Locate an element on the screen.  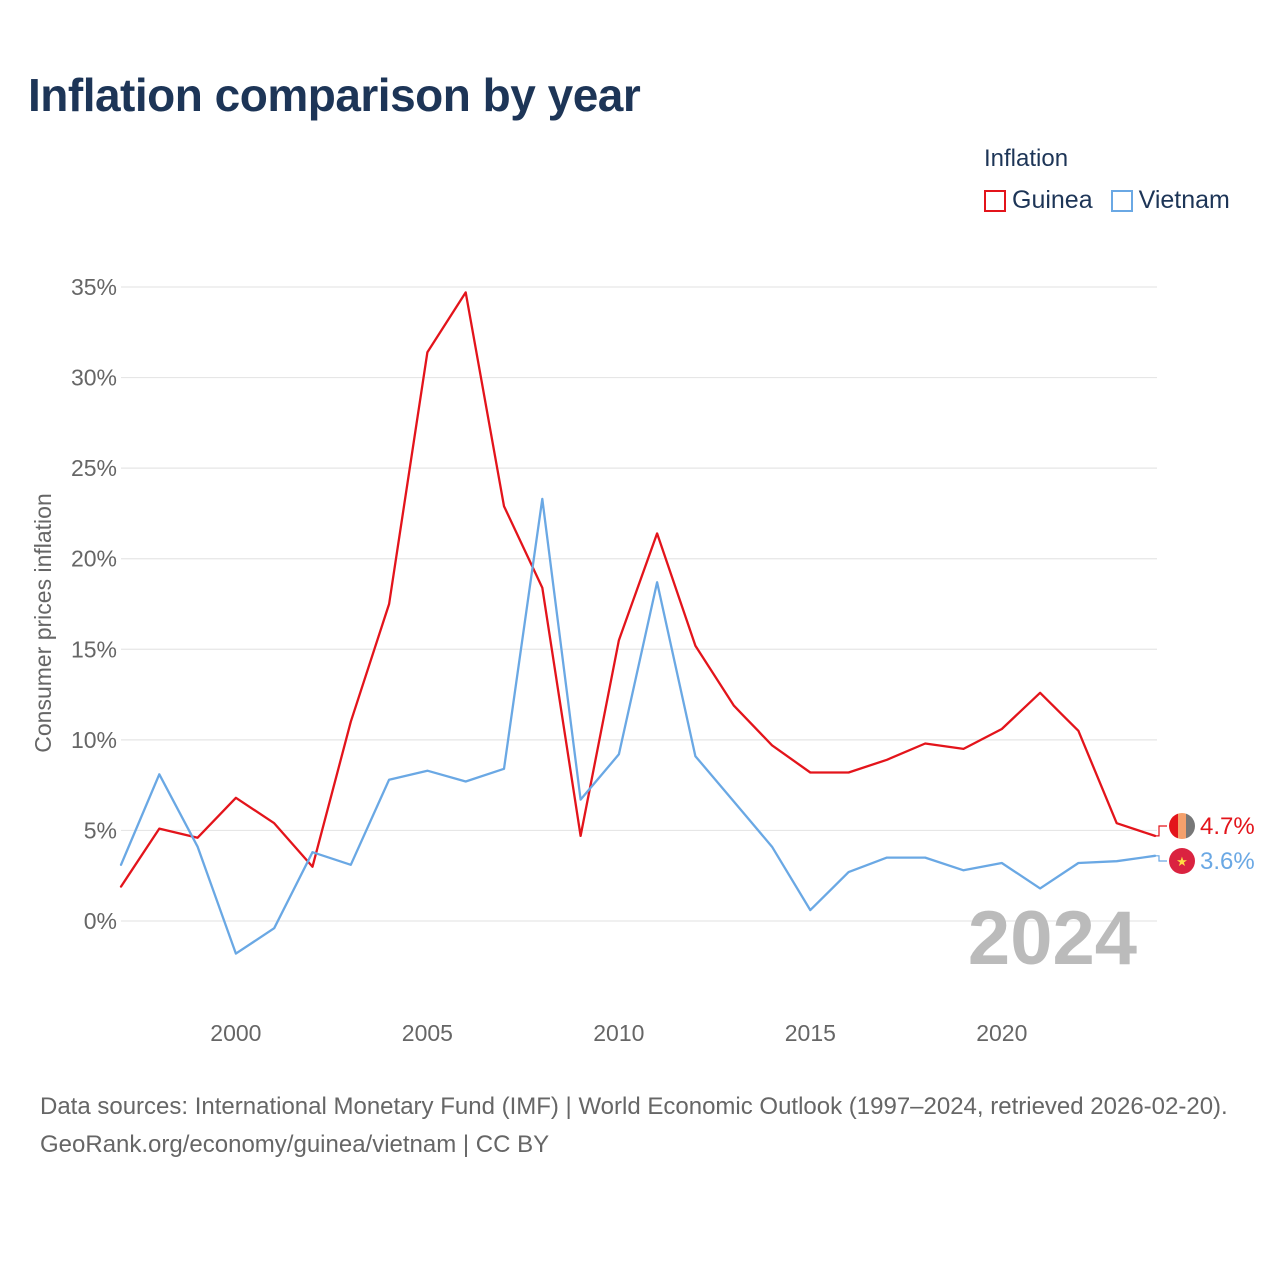
legend-swatch-vietnam is located at coordinates (1121, 200).